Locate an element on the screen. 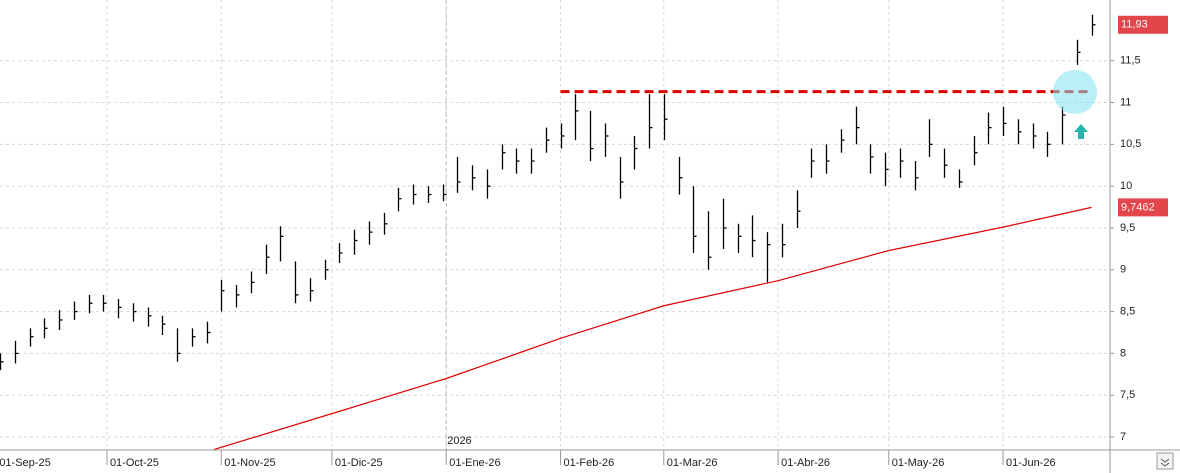  x-tick-label: 01-May-26 is located at coordinates (918, 463).